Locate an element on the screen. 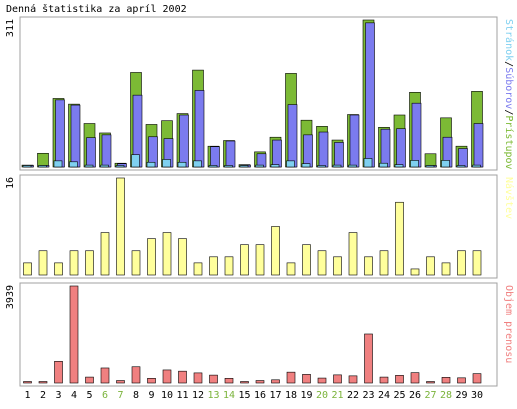 This screenshot has width=517, height=409. bar-stránok-day-5 is located at coordinates (89, 166).